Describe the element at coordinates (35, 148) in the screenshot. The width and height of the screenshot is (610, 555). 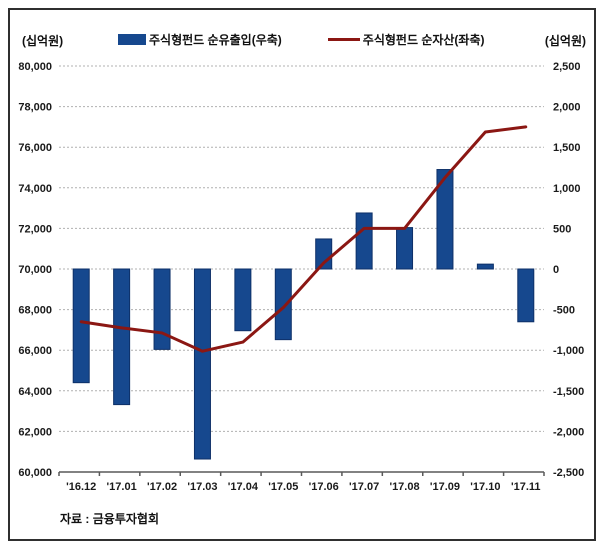
I see `left-axis-tick-label: 76,000` at that location.